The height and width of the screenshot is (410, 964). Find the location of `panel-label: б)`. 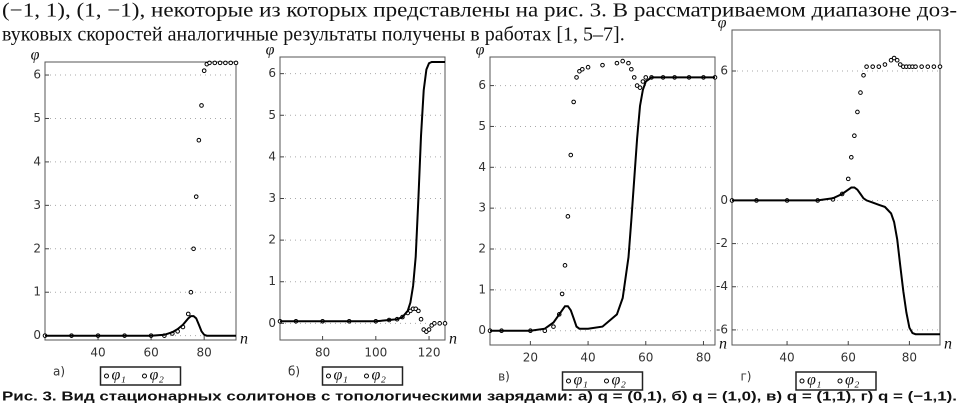

panel-label: б) is located at coordinates (294, 372).